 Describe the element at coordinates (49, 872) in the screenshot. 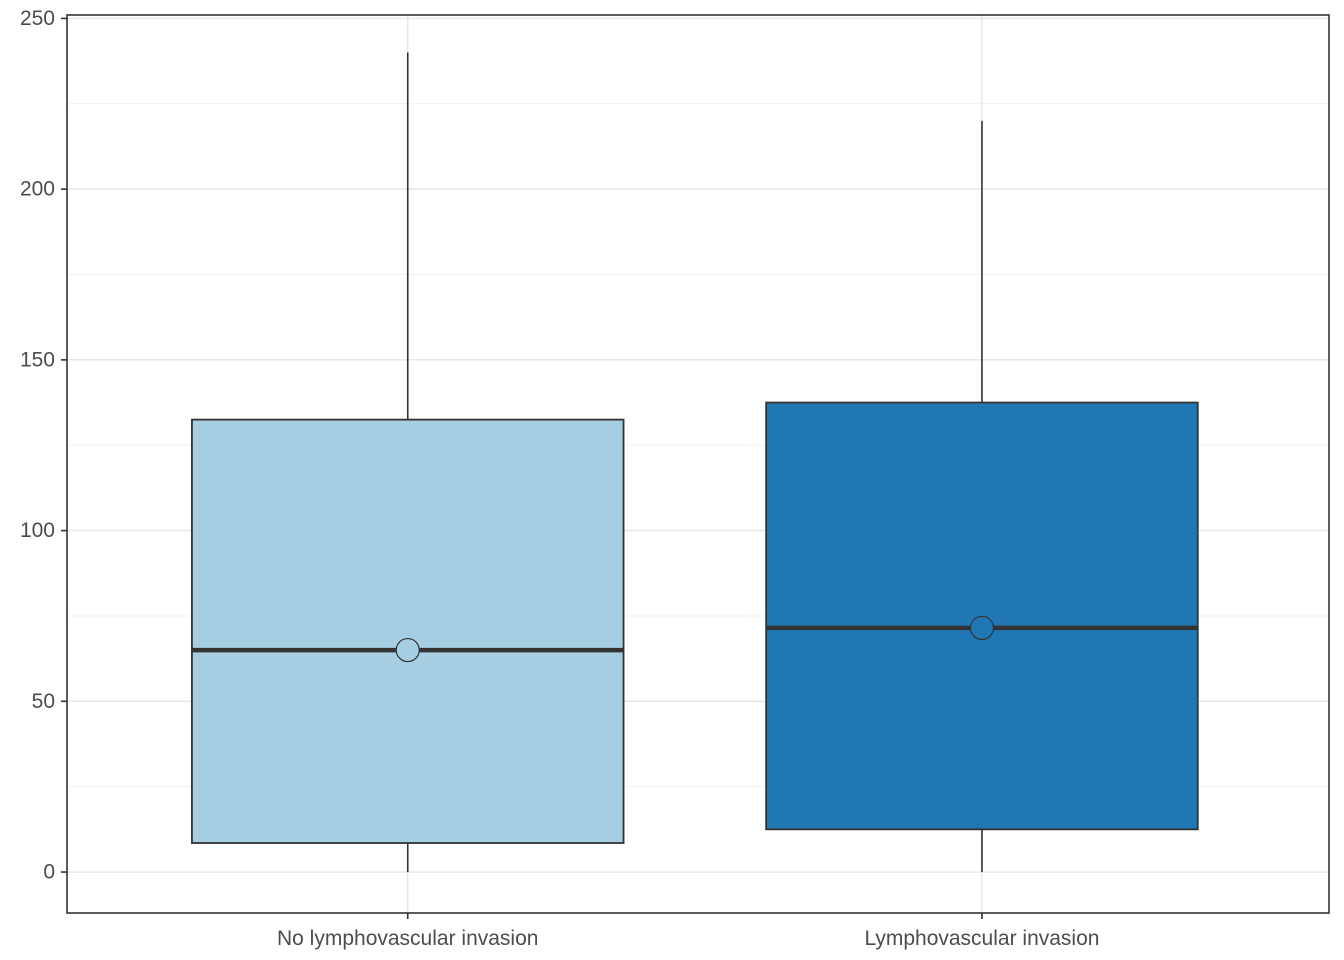

I see `y-tick-label: 0` at that location.